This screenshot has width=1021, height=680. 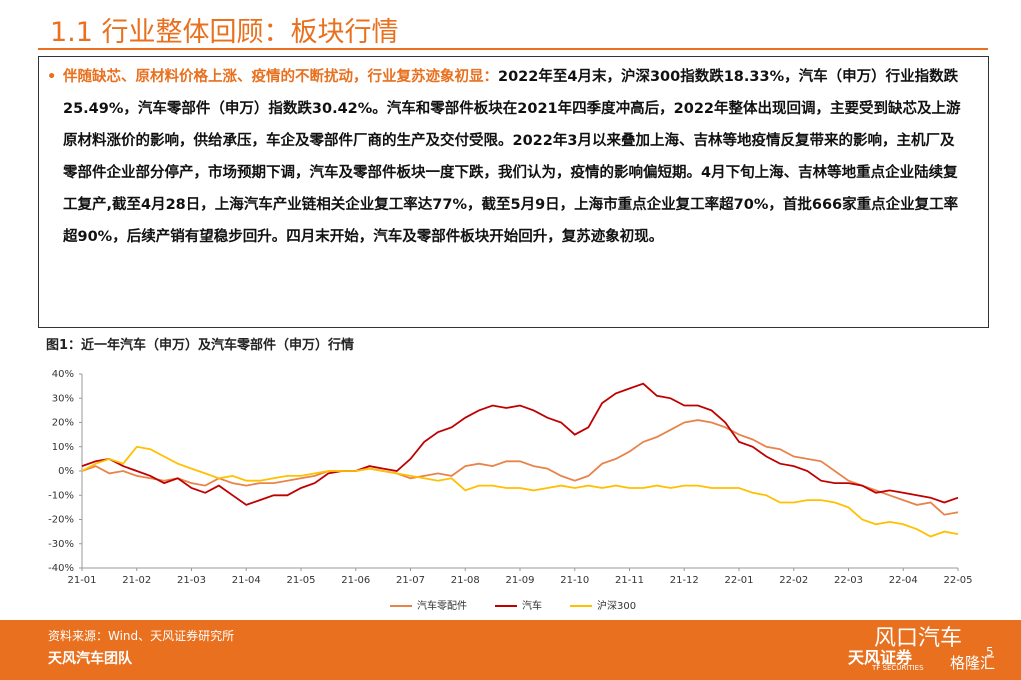 What do you see at coordinates (61, 568) in the screenshot?
I see `y-tick-label: -40%` at bounding box center [61, 568].